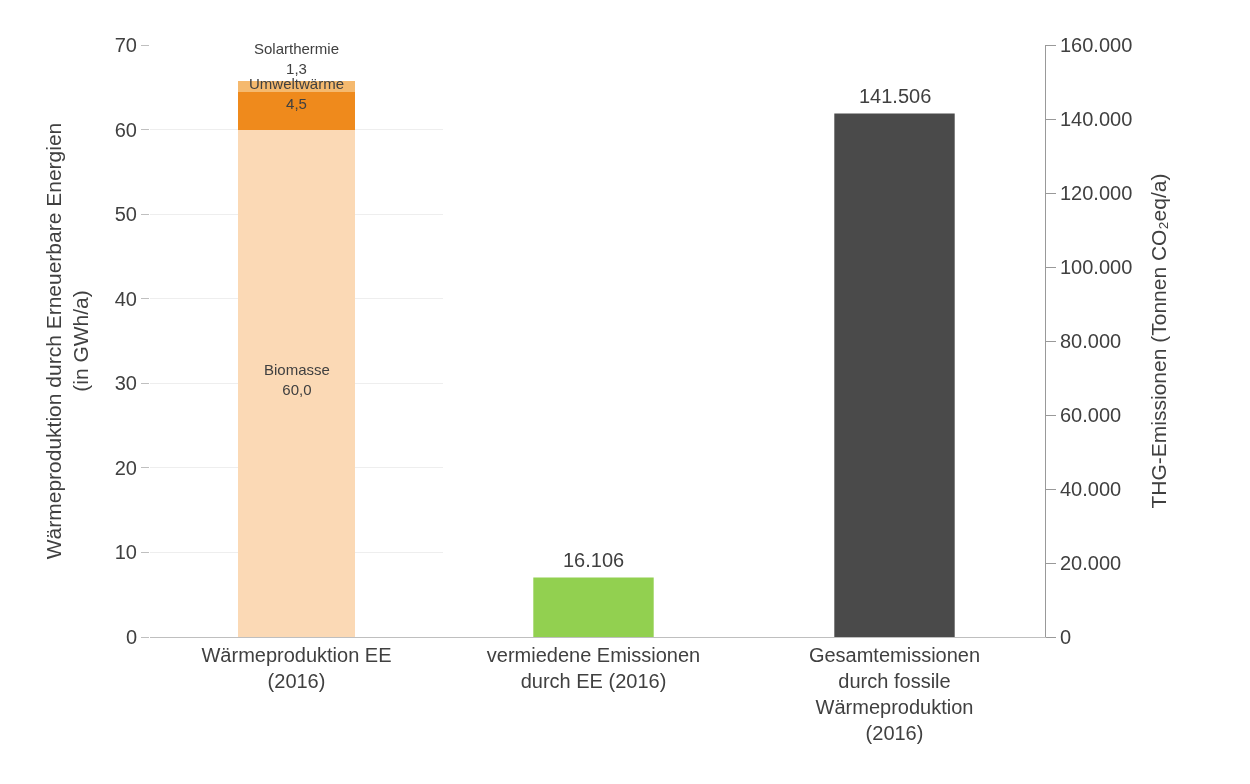 Image resolution: width=1250 pixels, height=784 pixels. I want to click on y-tick-label: 0, so click(131, 637).